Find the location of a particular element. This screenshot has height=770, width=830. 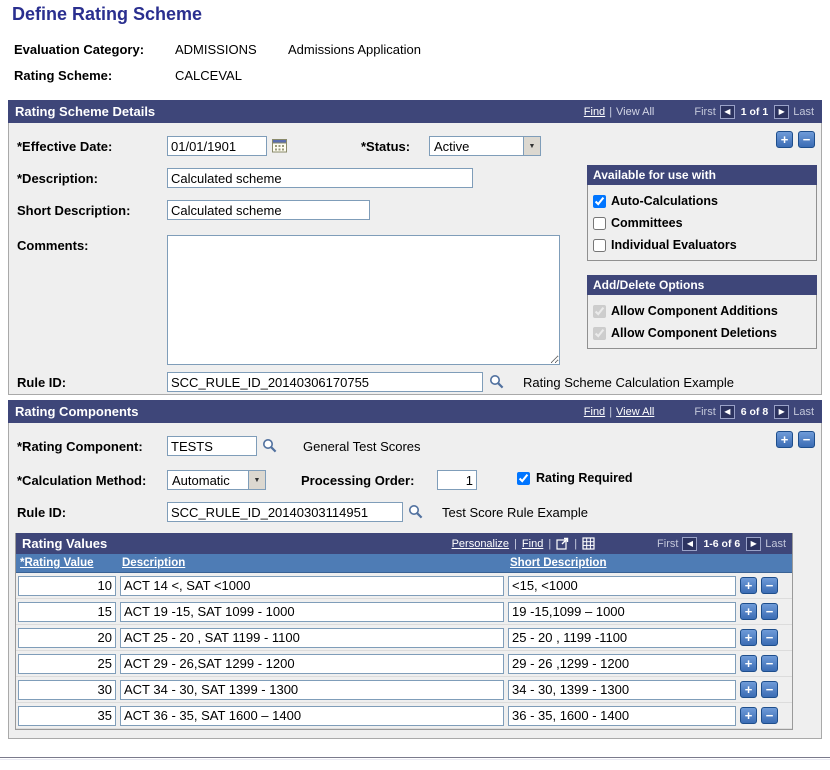

processing-order-input is located at coordinates (457, 480).